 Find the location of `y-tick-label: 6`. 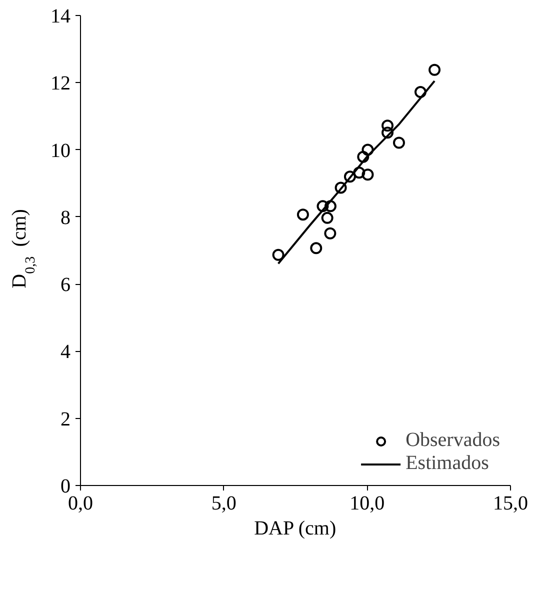

y-tick-label: 6 is located at coordinates (65, 285).